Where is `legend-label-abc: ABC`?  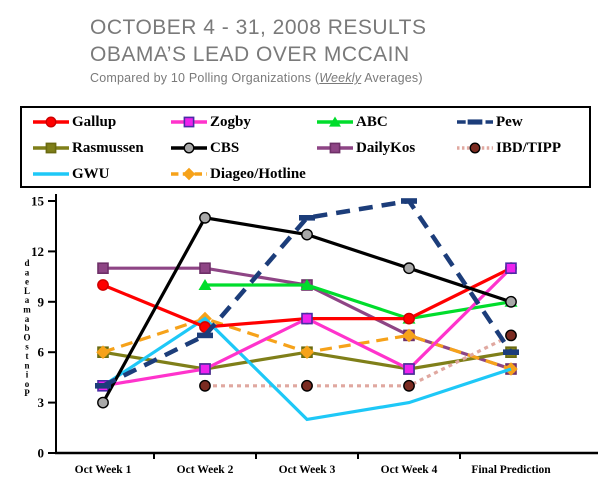 legend-label-abc: ABC is located at coordinates (372, 121).